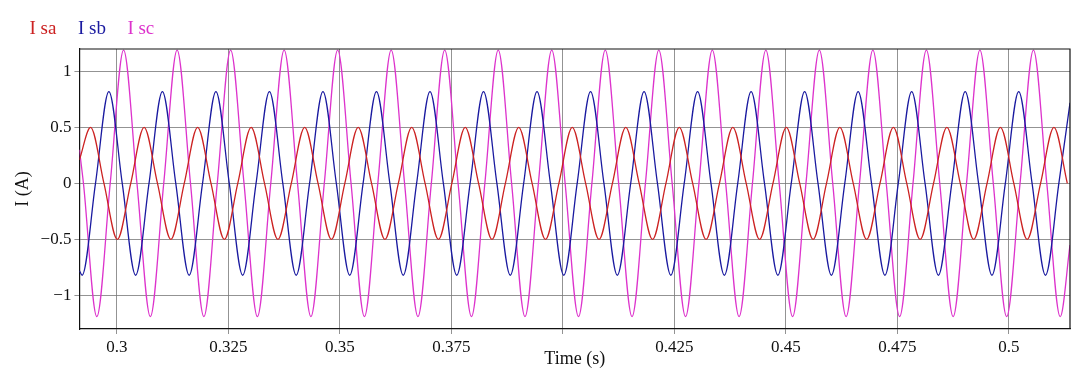 This screenshot has height=378, width=1086. Describe the element at coordinates (228, 346) in the screenshot. I see `x-tick-label: 0.325` at that location.